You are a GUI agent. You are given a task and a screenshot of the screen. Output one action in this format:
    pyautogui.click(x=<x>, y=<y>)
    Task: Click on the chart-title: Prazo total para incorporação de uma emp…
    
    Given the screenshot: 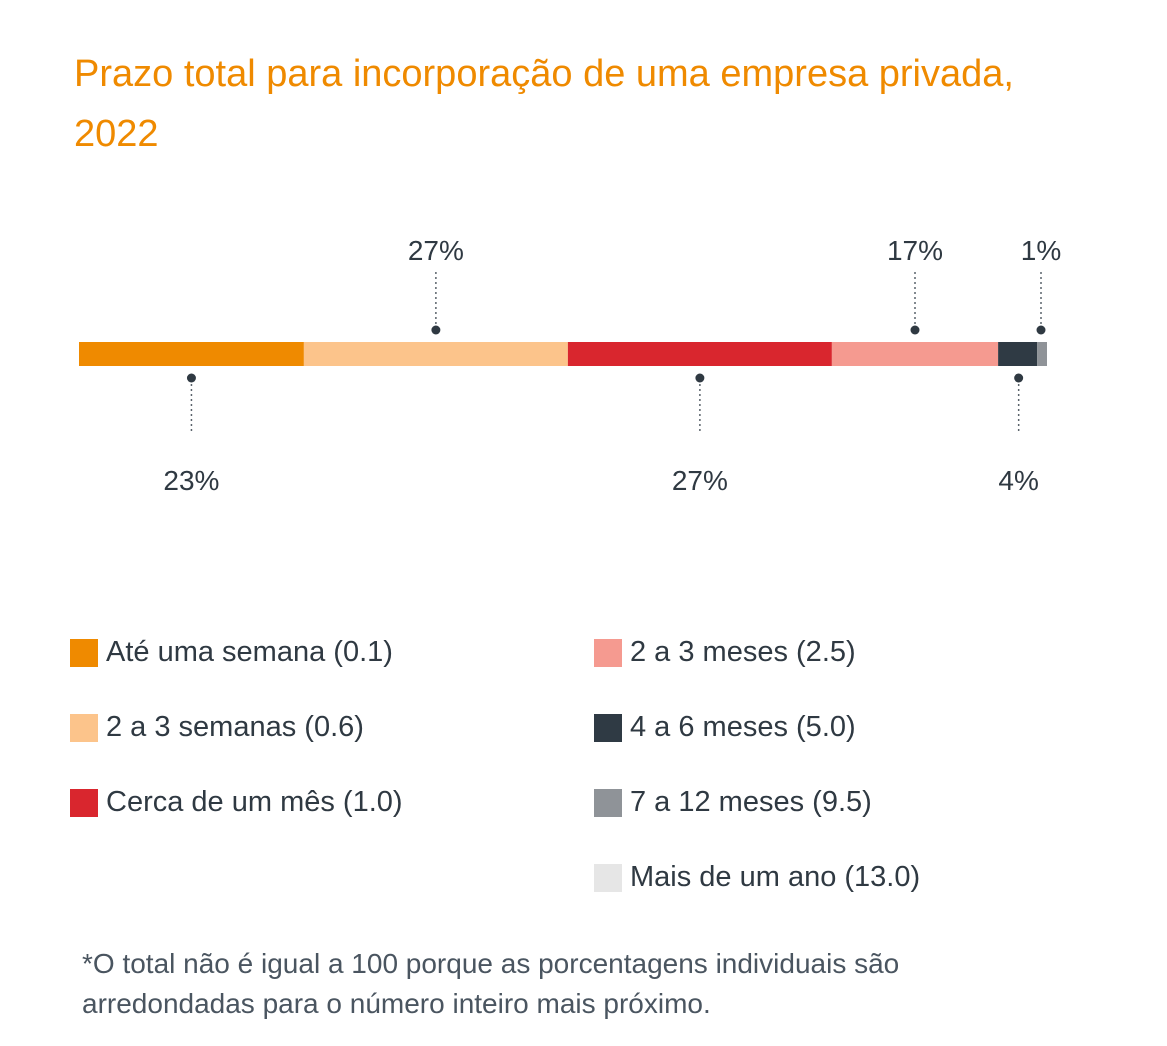 What is the action you would take?
    pyautogui.click(x=544, y=104)
    